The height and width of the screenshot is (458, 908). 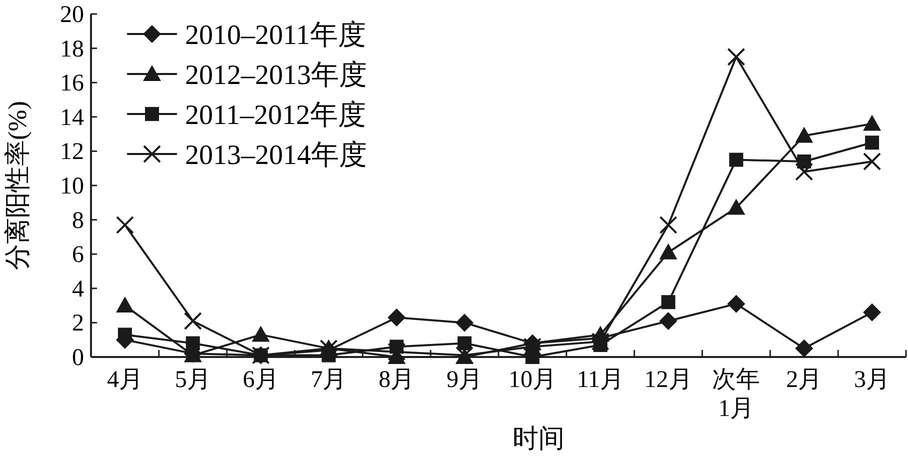 What do you see at coordinates (668, 380) in the screenshot?
I see `x-tick-label: 12月` at bounding box center [668, 380].